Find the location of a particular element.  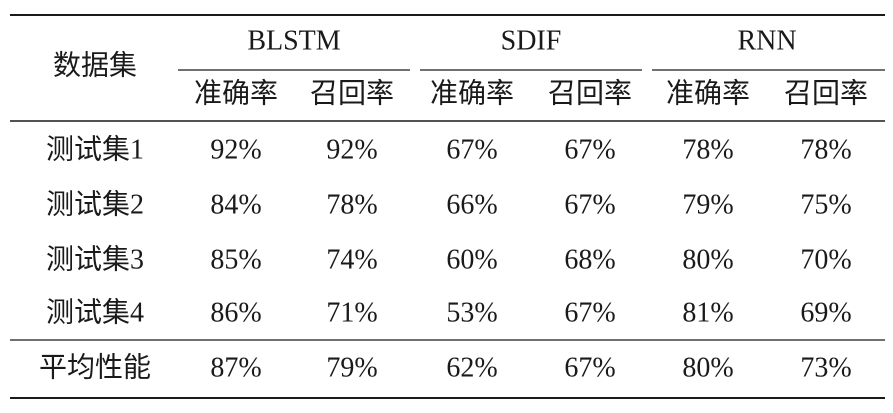

cell: 60% is located at coordinates (471, 259).